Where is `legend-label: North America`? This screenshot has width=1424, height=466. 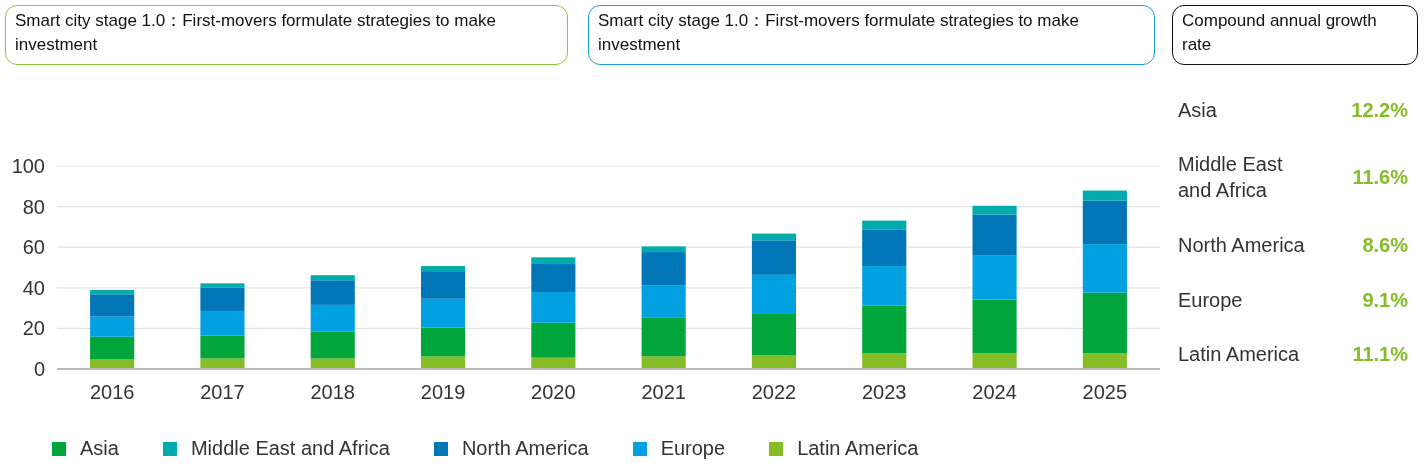
legend-label: North America is located at coordinates (525, 448).